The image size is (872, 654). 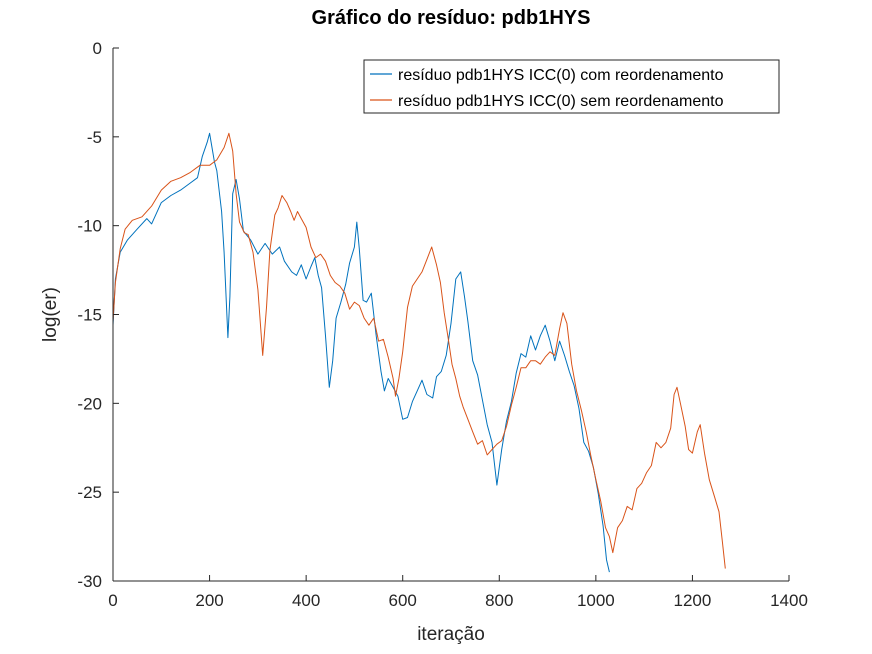 What do you see at coordinates (693, 600) in the screenshot?
I see `x-tick-label: 1200` at bounding box center [693, 600].